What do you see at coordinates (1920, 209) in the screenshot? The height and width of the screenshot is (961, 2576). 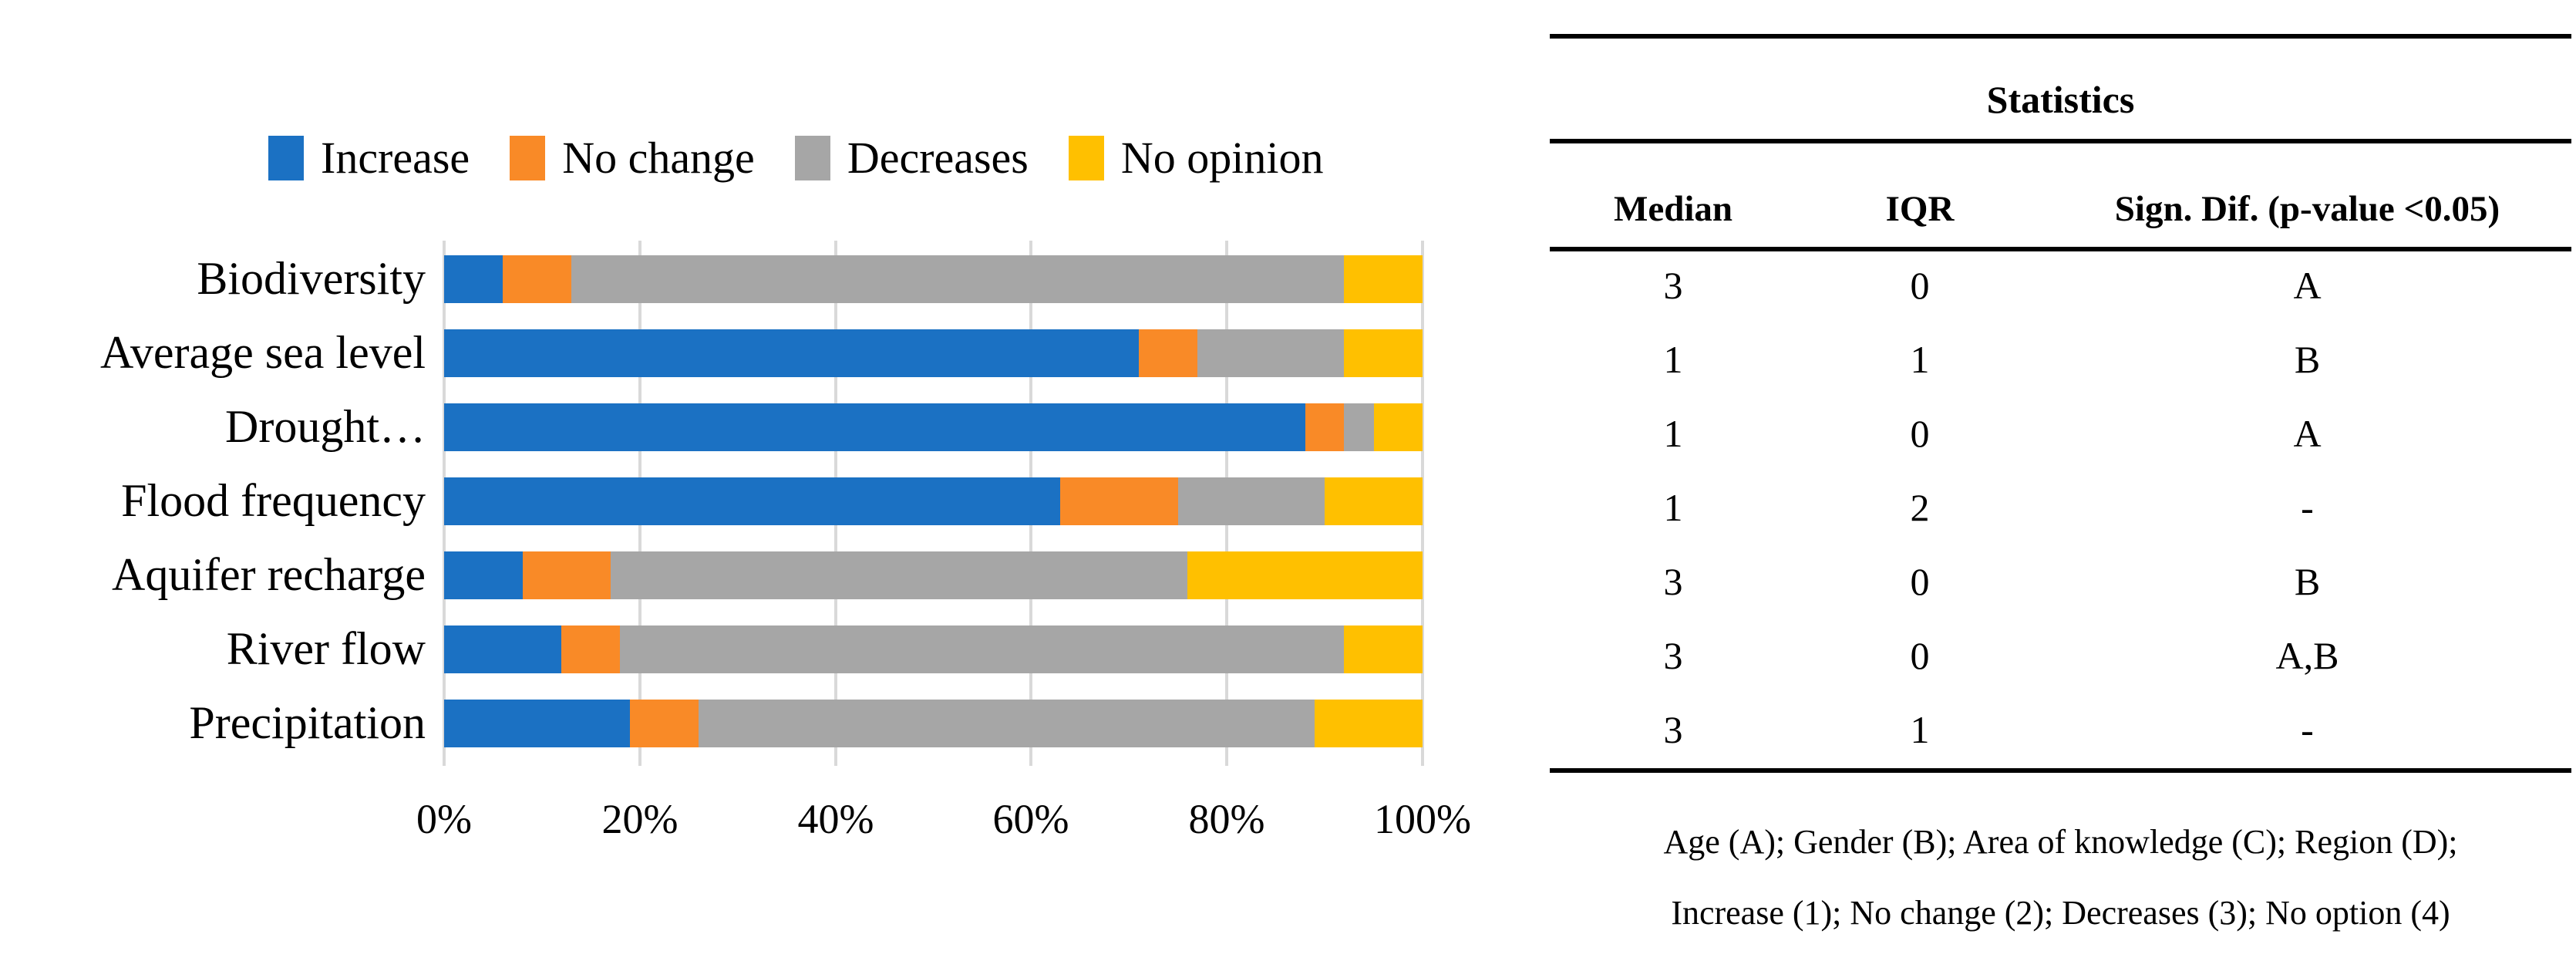 I see `column-header-iqr: IQR` at bounding box center [1920, 209].